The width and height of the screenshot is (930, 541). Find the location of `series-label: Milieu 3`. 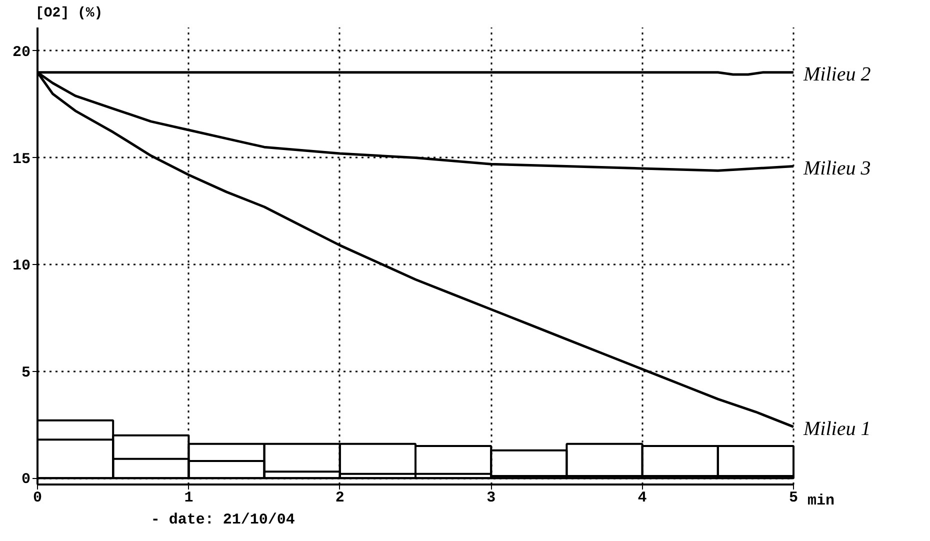

series-label: Milieu 3 is located at coordinates (836, 168).